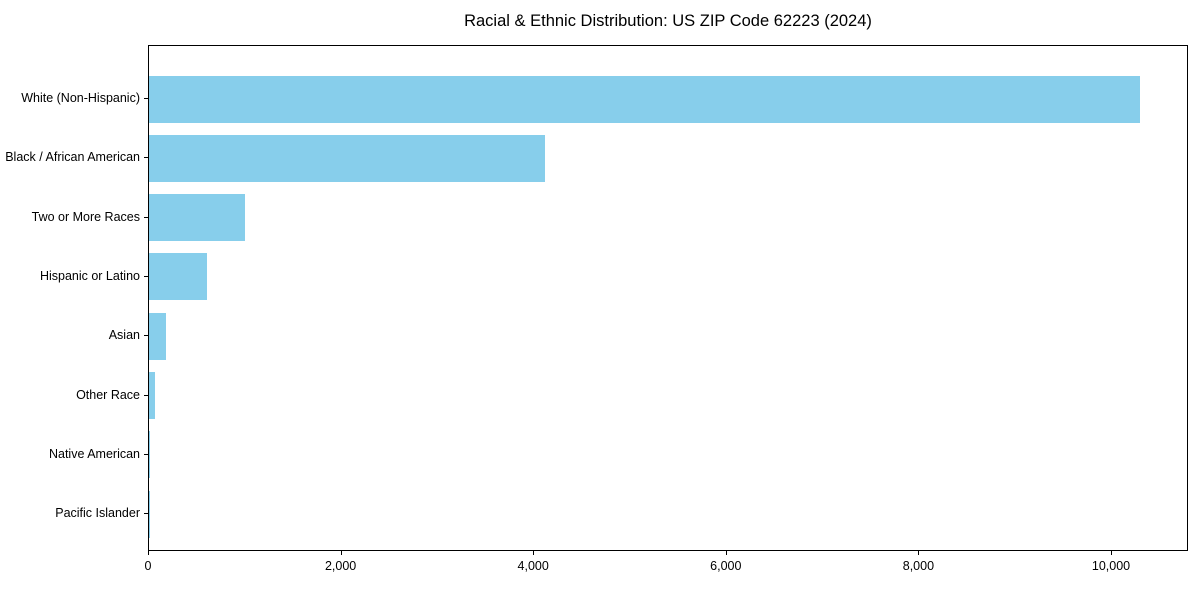 Image resolution: width=1200 pixels, height=600 pixels. Describe the element at coordinates (149, 514) in the screenshot. I see `bar-pacific-islander` at that location.